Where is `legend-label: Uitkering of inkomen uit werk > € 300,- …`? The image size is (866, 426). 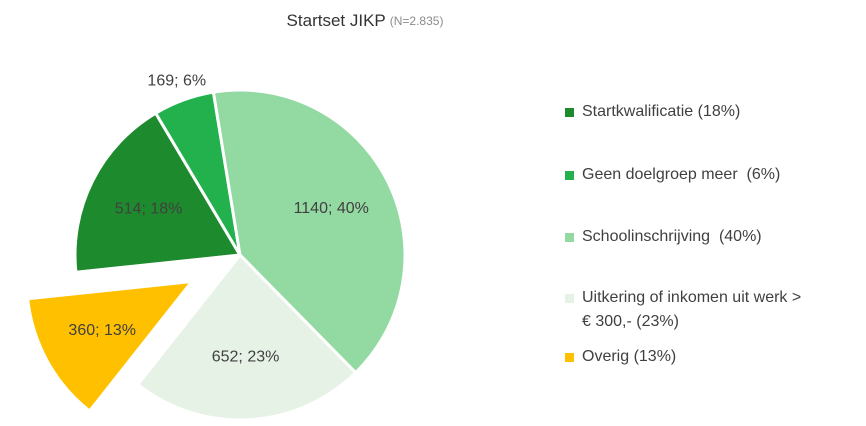 legend-label: Uitkering of inkomen uit werk > € 300,- … is located at coordinates (692, 309).